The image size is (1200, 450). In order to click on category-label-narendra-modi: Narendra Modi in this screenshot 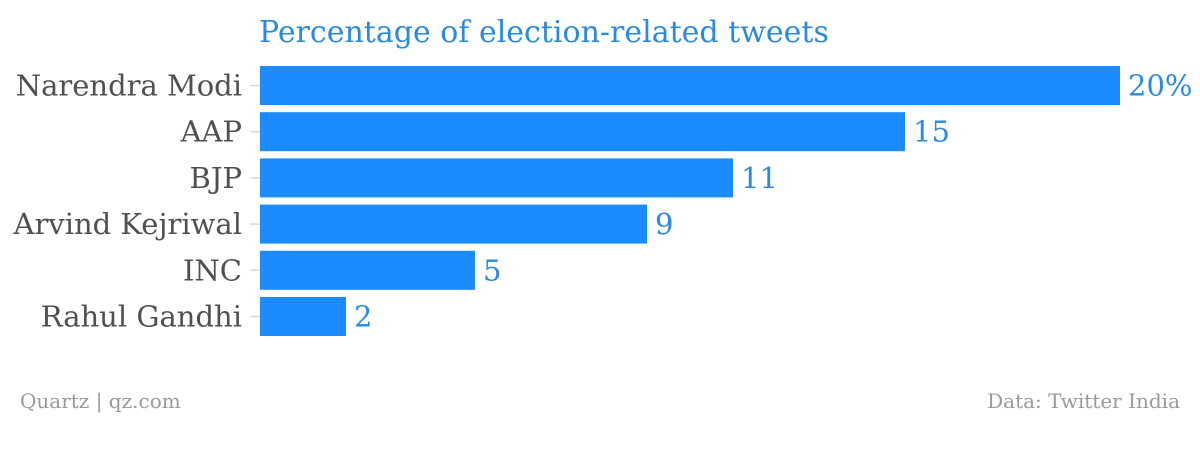, I will do `click(129, 86)`.